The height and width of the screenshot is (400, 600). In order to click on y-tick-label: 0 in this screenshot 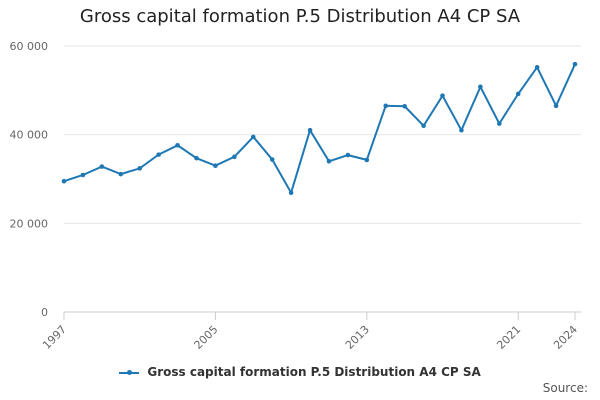, I will do `click(44, 312)`.